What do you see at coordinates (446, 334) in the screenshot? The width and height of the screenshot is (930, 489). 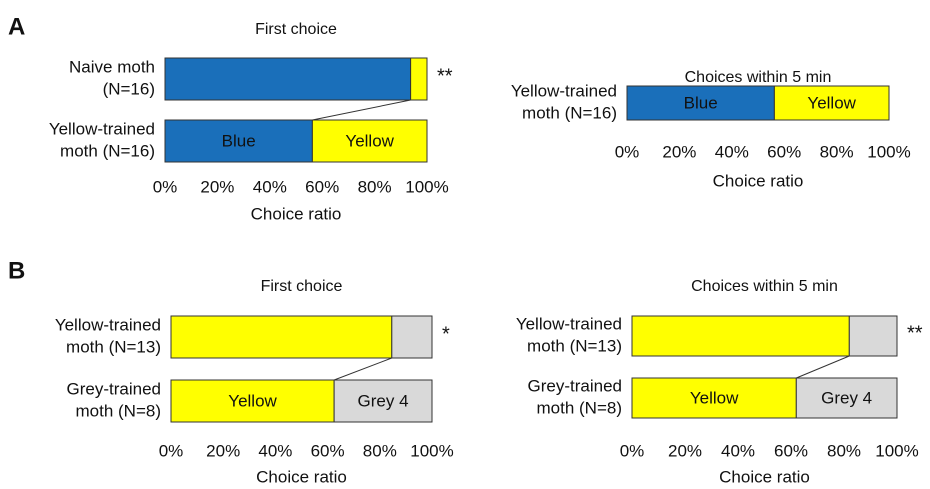 I see `significance: *` at bounding box center [446, 334].